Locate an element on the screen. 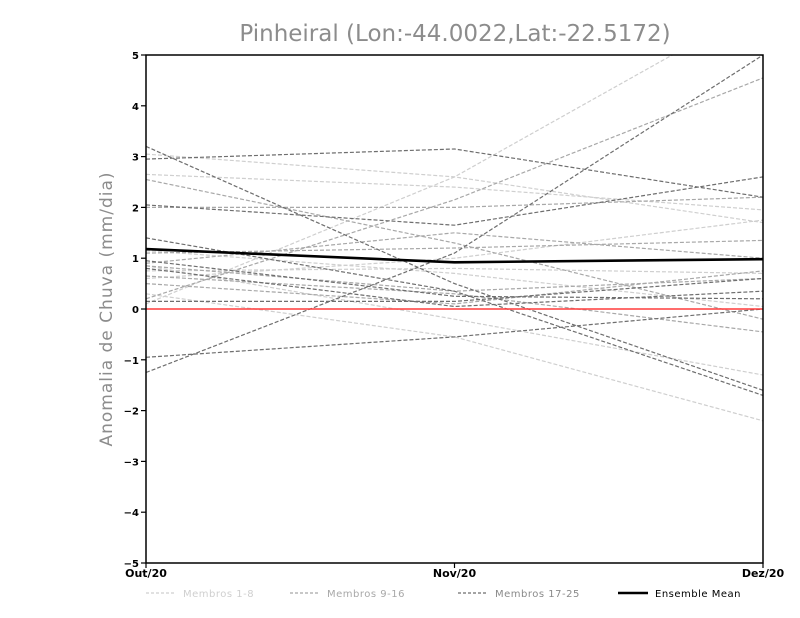  y-tick-label: −5 is located at coordinates (131, 564).